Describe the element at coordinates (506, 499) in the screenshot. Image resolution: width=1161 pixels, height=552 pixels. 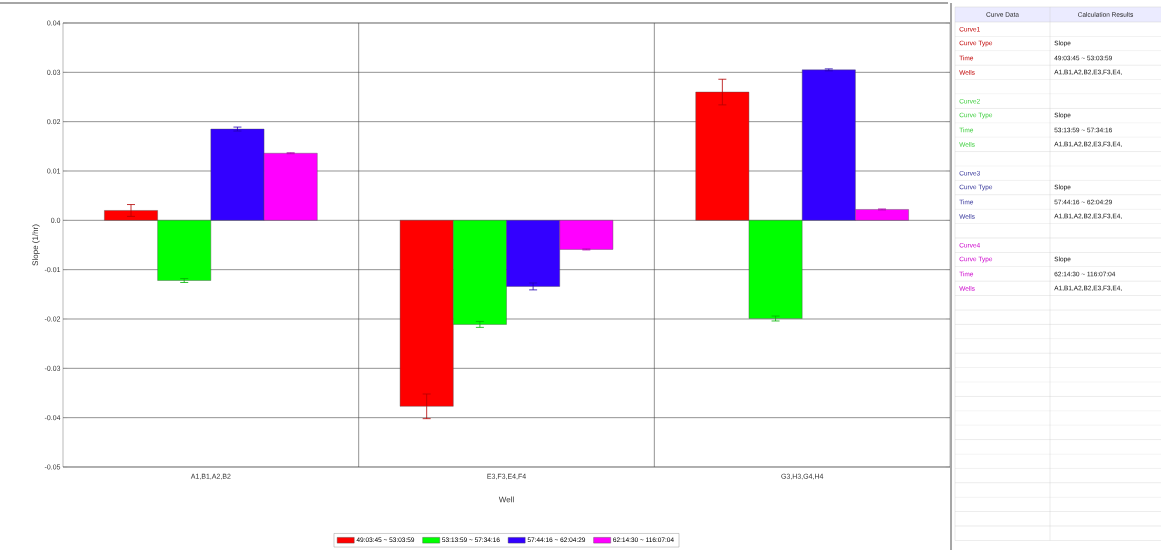
I see `x-axis-title: Well` at that location.